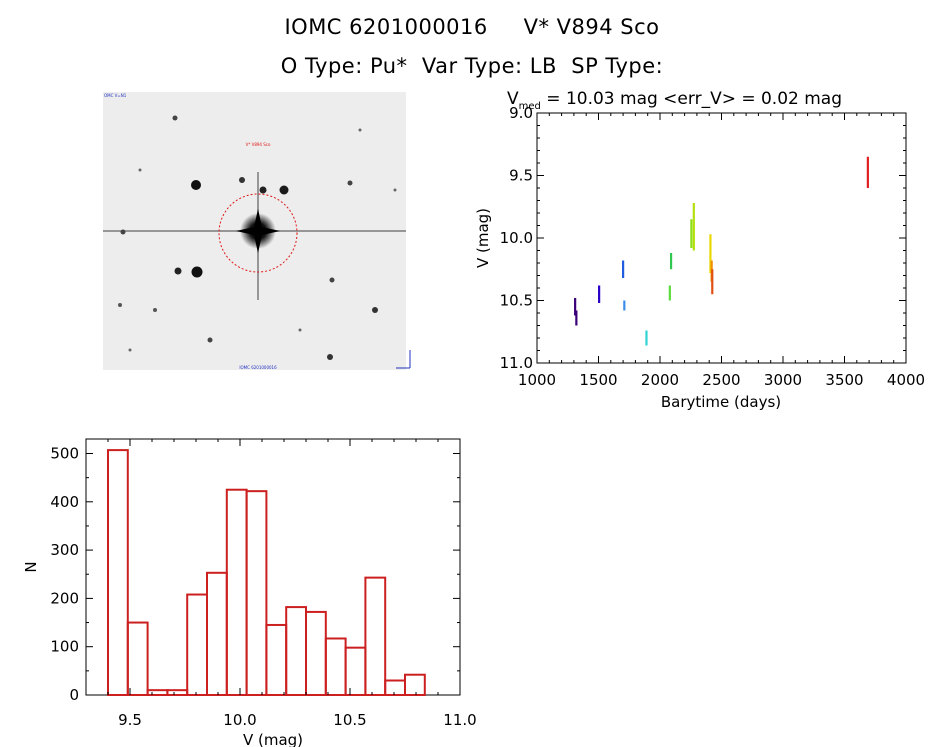 The width and height of the screenshot is (944, 747). I want to click on histogram-ticks, so click(273, 567).